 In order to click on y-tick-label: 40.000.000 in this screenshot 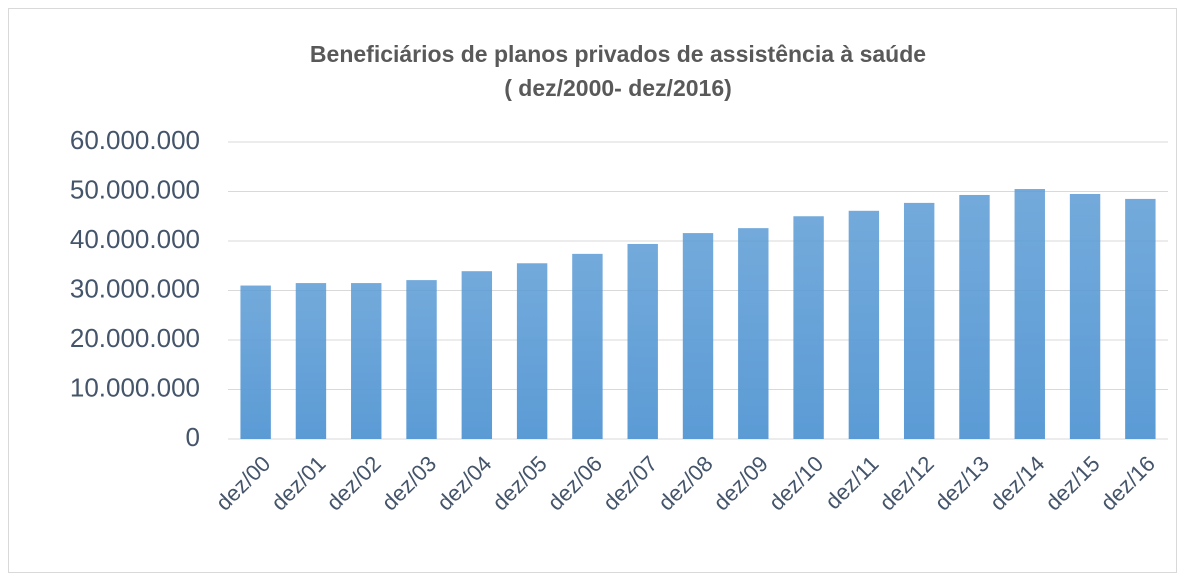, I will do `click(135, 239)`.